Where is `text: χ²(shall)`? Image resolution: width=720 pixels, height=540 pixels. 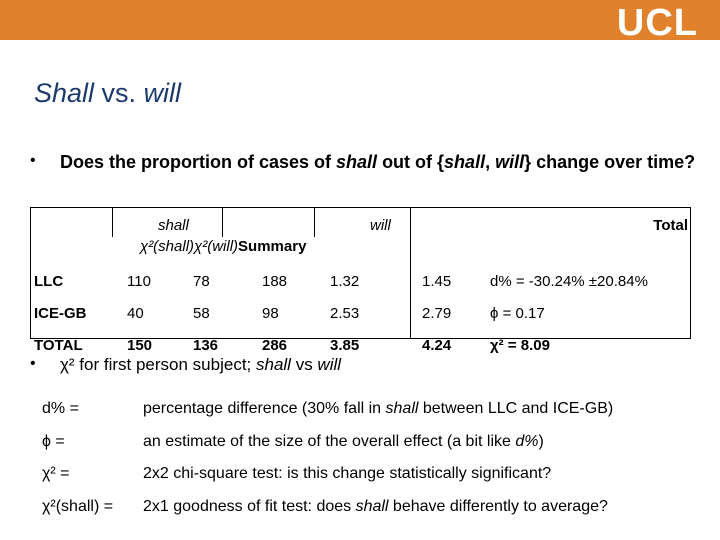
text: χ²(shall) is located at coordinates (167, 246).